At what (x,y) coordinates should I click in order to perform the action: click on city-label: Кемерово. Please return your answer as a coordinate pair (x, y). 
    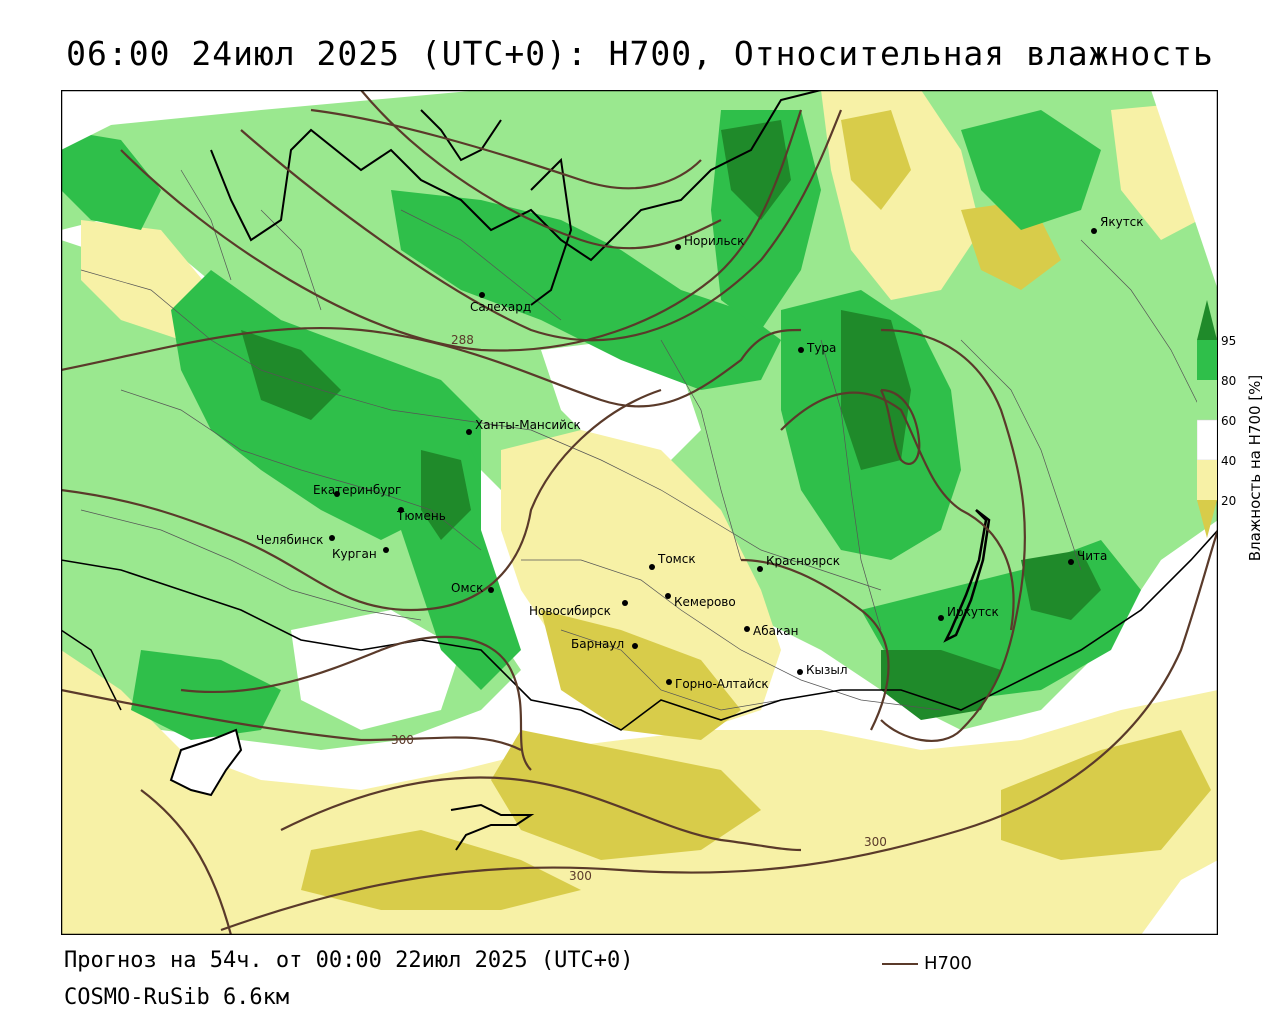
    Looking at the image, I should click on (705, 602).